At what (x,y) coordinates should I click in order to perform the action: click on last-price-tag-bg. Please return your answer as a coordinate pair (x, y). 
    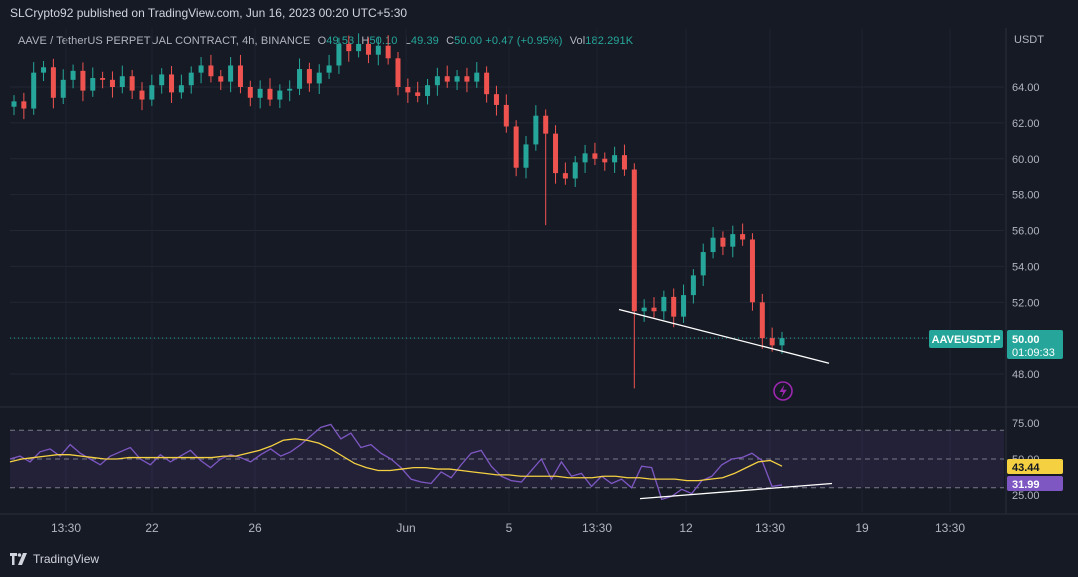
    Looking at the image, I should click on (1035, 344).